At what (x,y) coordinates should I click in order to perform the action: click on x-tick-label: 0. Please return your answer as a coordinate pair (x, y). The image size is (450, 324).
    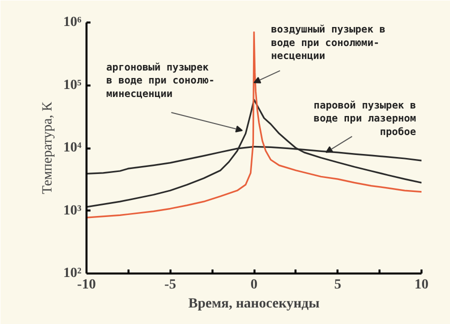
    Looking at the image, I should click on (254, 285).